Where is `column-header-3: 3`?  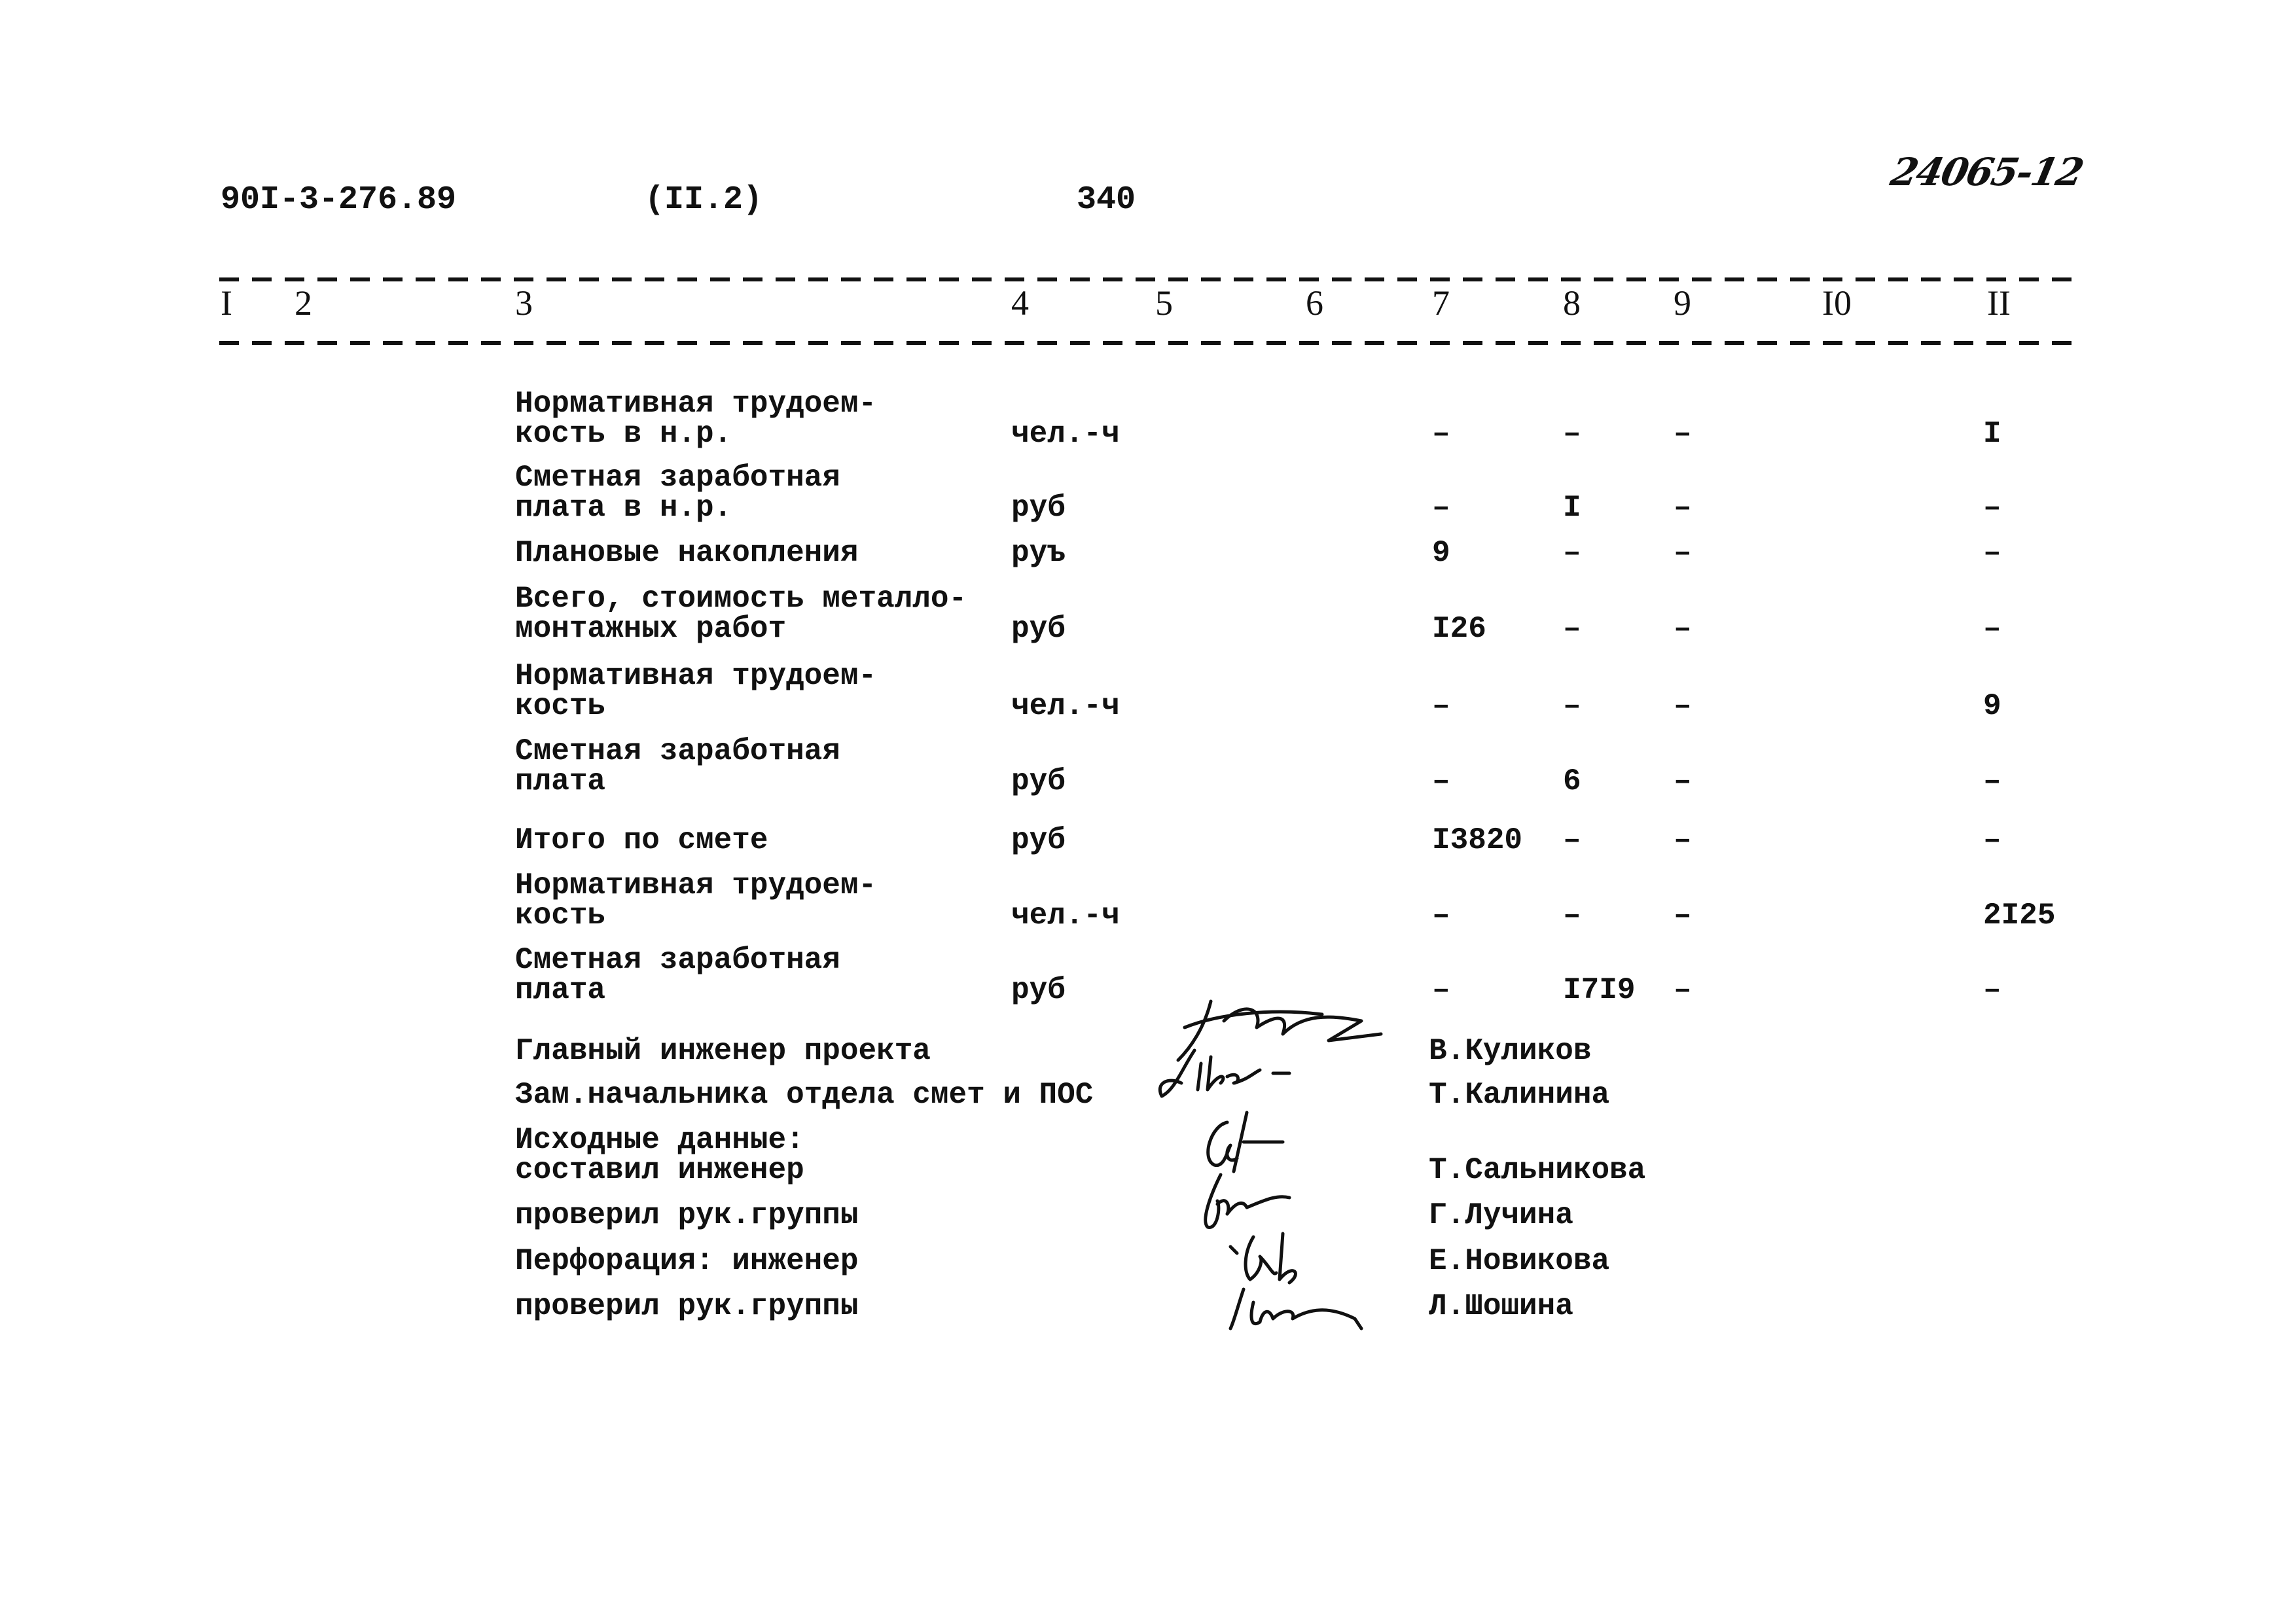 column-header-3: 3 is located at coordinates (524, 303).